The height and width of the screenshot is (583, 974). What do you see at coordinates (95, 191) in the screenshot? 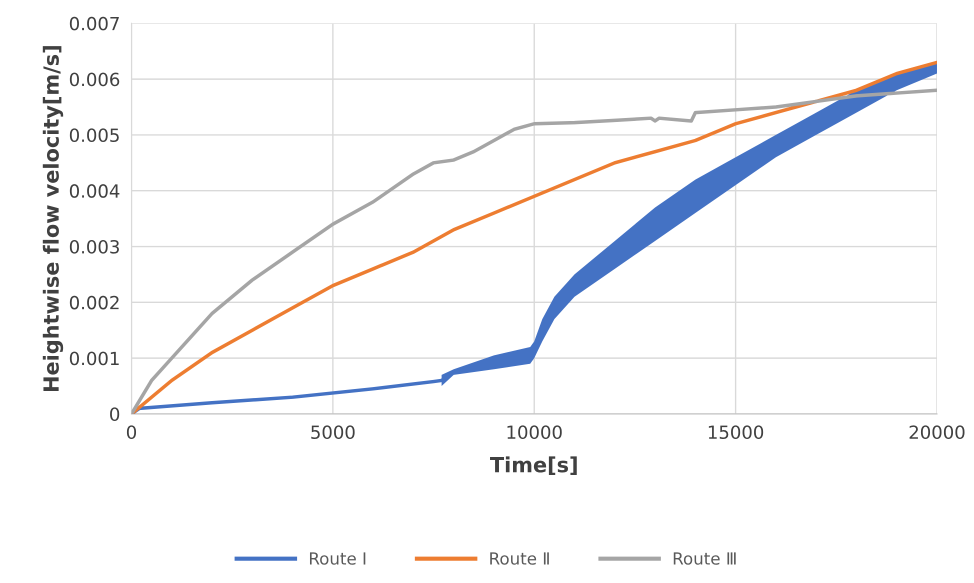
I see `y-tick-label: 0.004` at bounding box center [95, 191].